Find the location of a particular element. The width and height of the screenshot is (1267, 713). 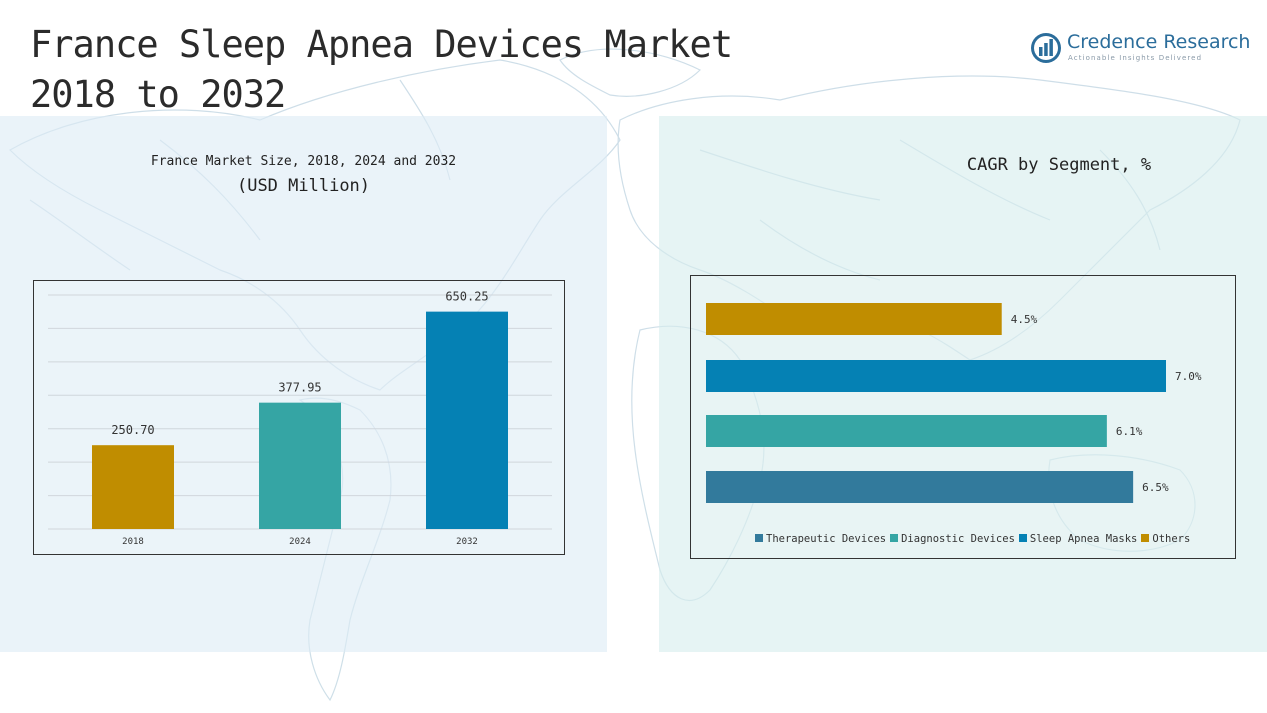

hbar-others is located at coordinates (854, 319).